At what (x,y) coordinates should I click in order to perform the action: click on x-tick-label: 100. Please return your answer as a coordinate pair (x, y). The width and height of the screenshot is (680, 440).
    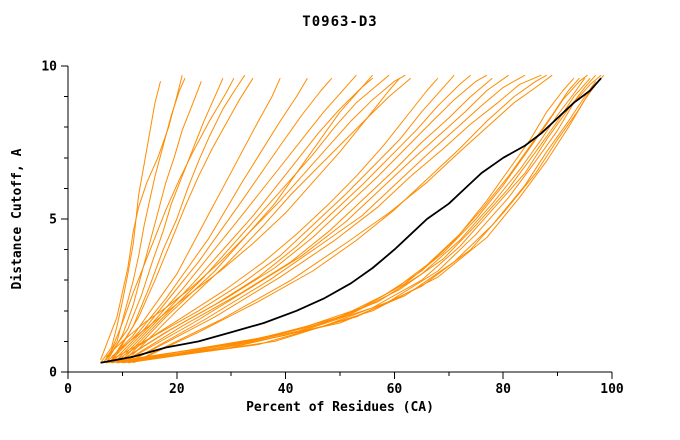
    Looking at the image, I should click on (612, 389).